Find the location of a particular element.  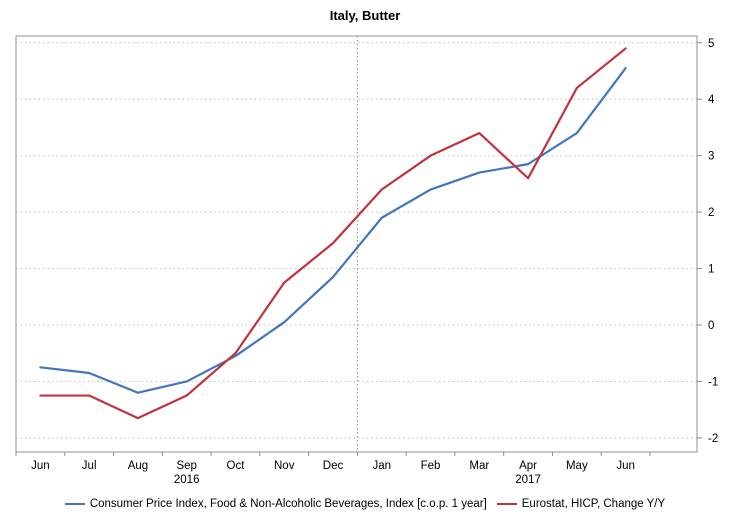

month-label: Nov is located at coordinates (284, 466).